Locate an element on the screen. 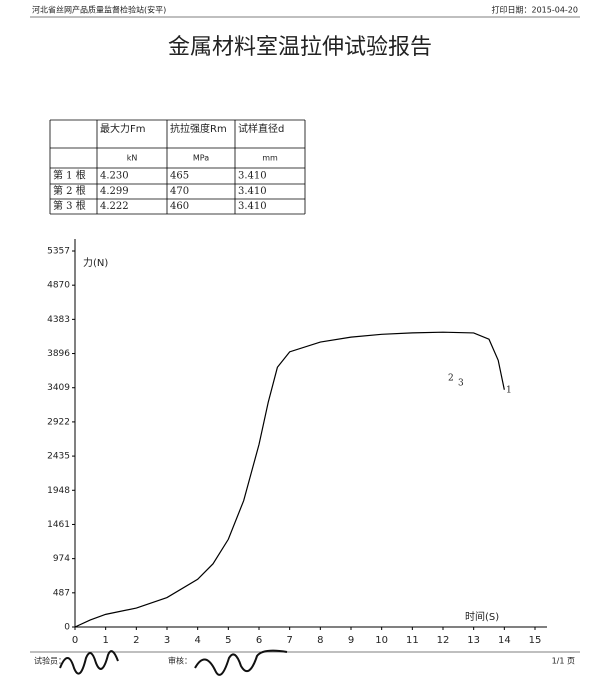 Image resolution: width=600 pixels, height=700 pixels. title: 金属材料室温拉伸试验报告 is located at coordinates (300, 47).